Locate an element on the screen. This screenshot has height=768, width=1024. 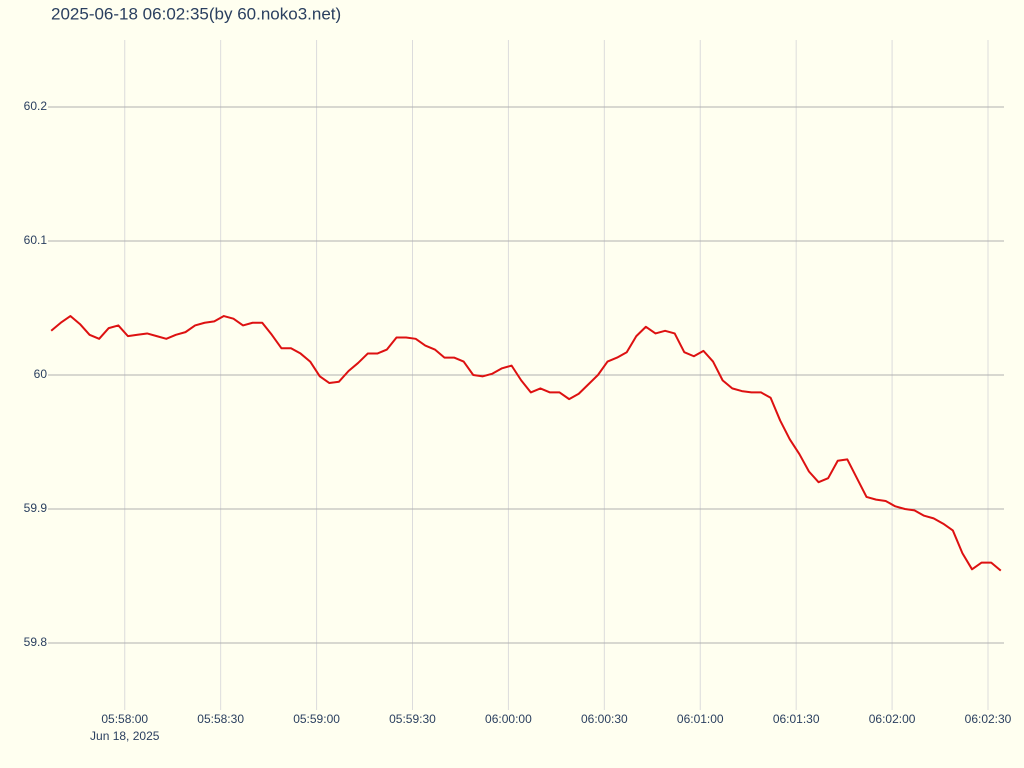
y-tick-label: 60.1 is located at coordinates (36, 240).